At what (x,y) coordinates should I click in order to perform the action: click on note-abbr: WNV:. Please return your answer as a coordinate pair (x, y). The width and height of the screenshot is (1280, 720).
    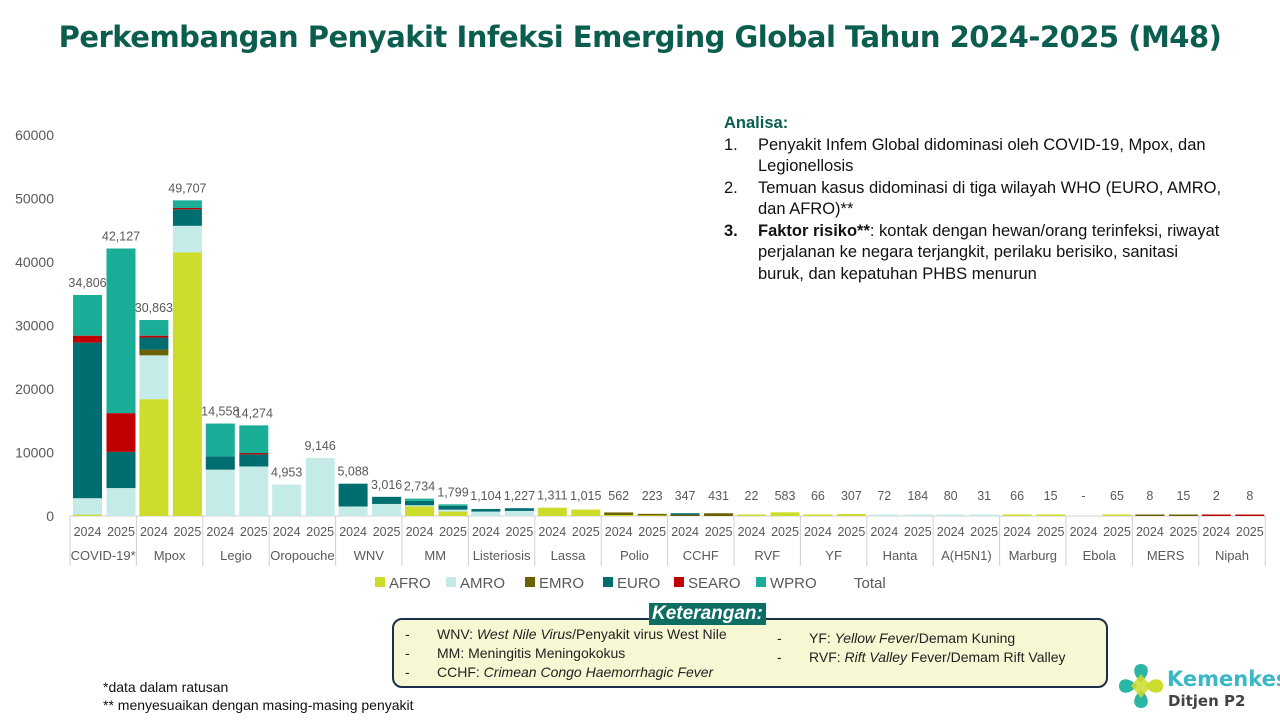
    Looking at the image, I should click on (457, 634).